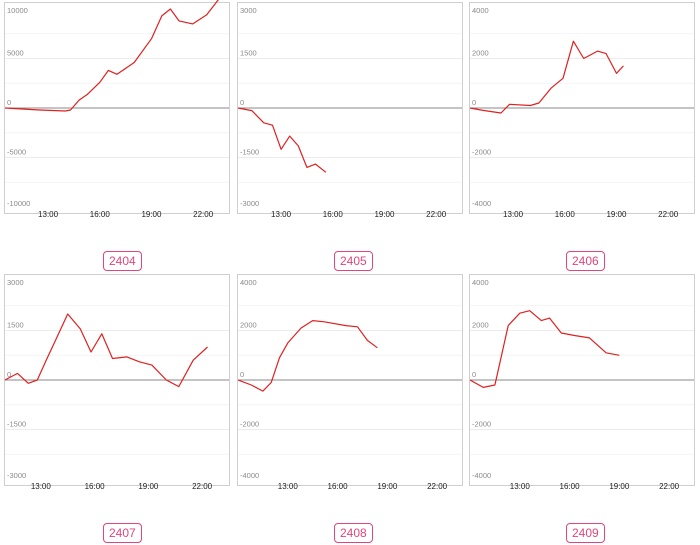 This screenshot has width=700, height=545. Describe the element at coordinates (15, 53) in the screenshot. I see `y-tick-label: 5000` at that location.